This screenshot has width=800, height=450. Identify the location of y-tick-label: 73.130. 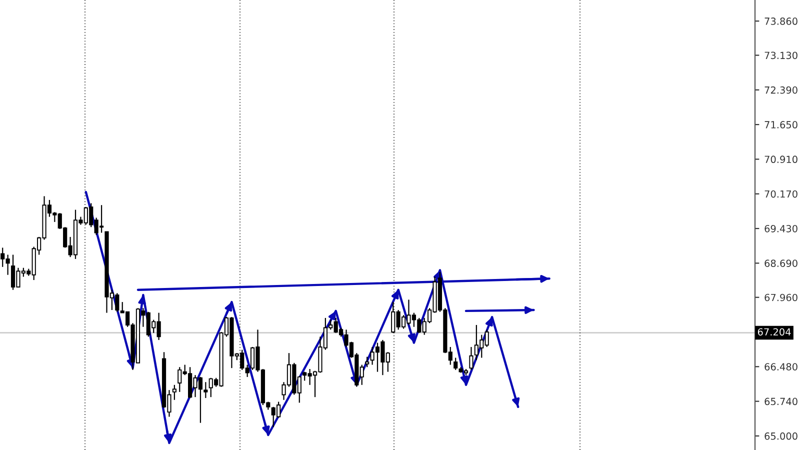
(781, 56).